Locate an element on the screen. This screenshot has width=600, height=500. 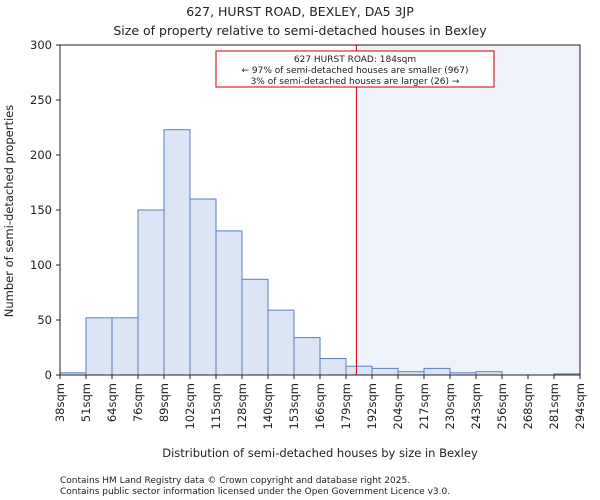
annotation-box is located at coordinates (355, 69).